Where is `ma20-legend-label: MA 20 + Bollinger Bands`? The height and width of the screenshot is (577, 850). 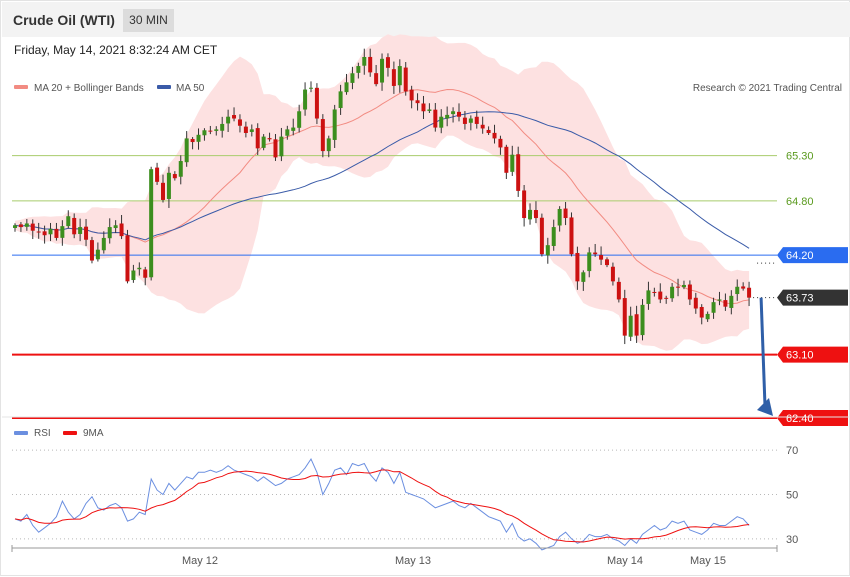 ma20-legend-label: MA 20 + Bollinger Bands is located at coordinates (89, 88).